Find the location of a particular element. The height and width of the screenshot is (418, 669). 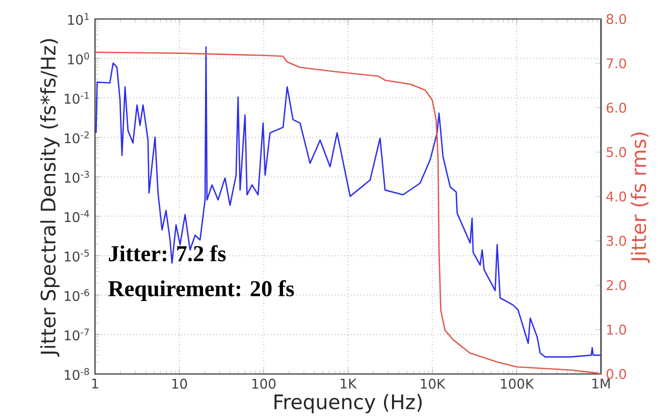

x-tick-label: 1M is located at coordinates (601, 383).